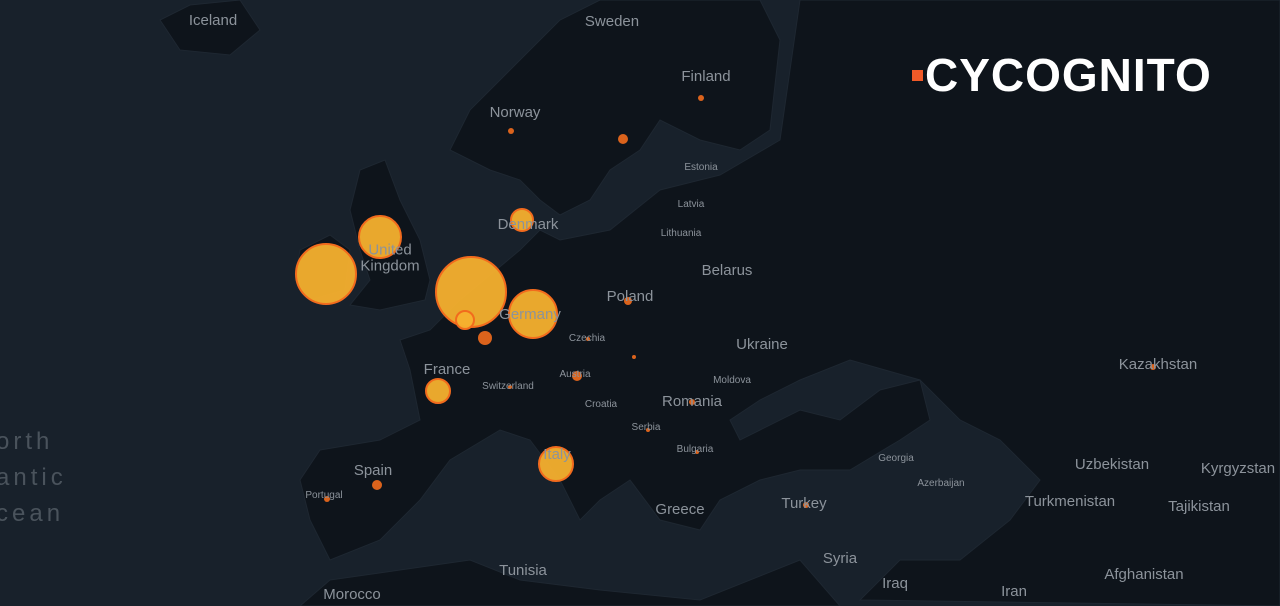 The width and height of the screenshot is (1280, 606). Describe the element at coordinates (1158, 365) in the screenshot. I see `country-label: Kazakhstan` at that location.